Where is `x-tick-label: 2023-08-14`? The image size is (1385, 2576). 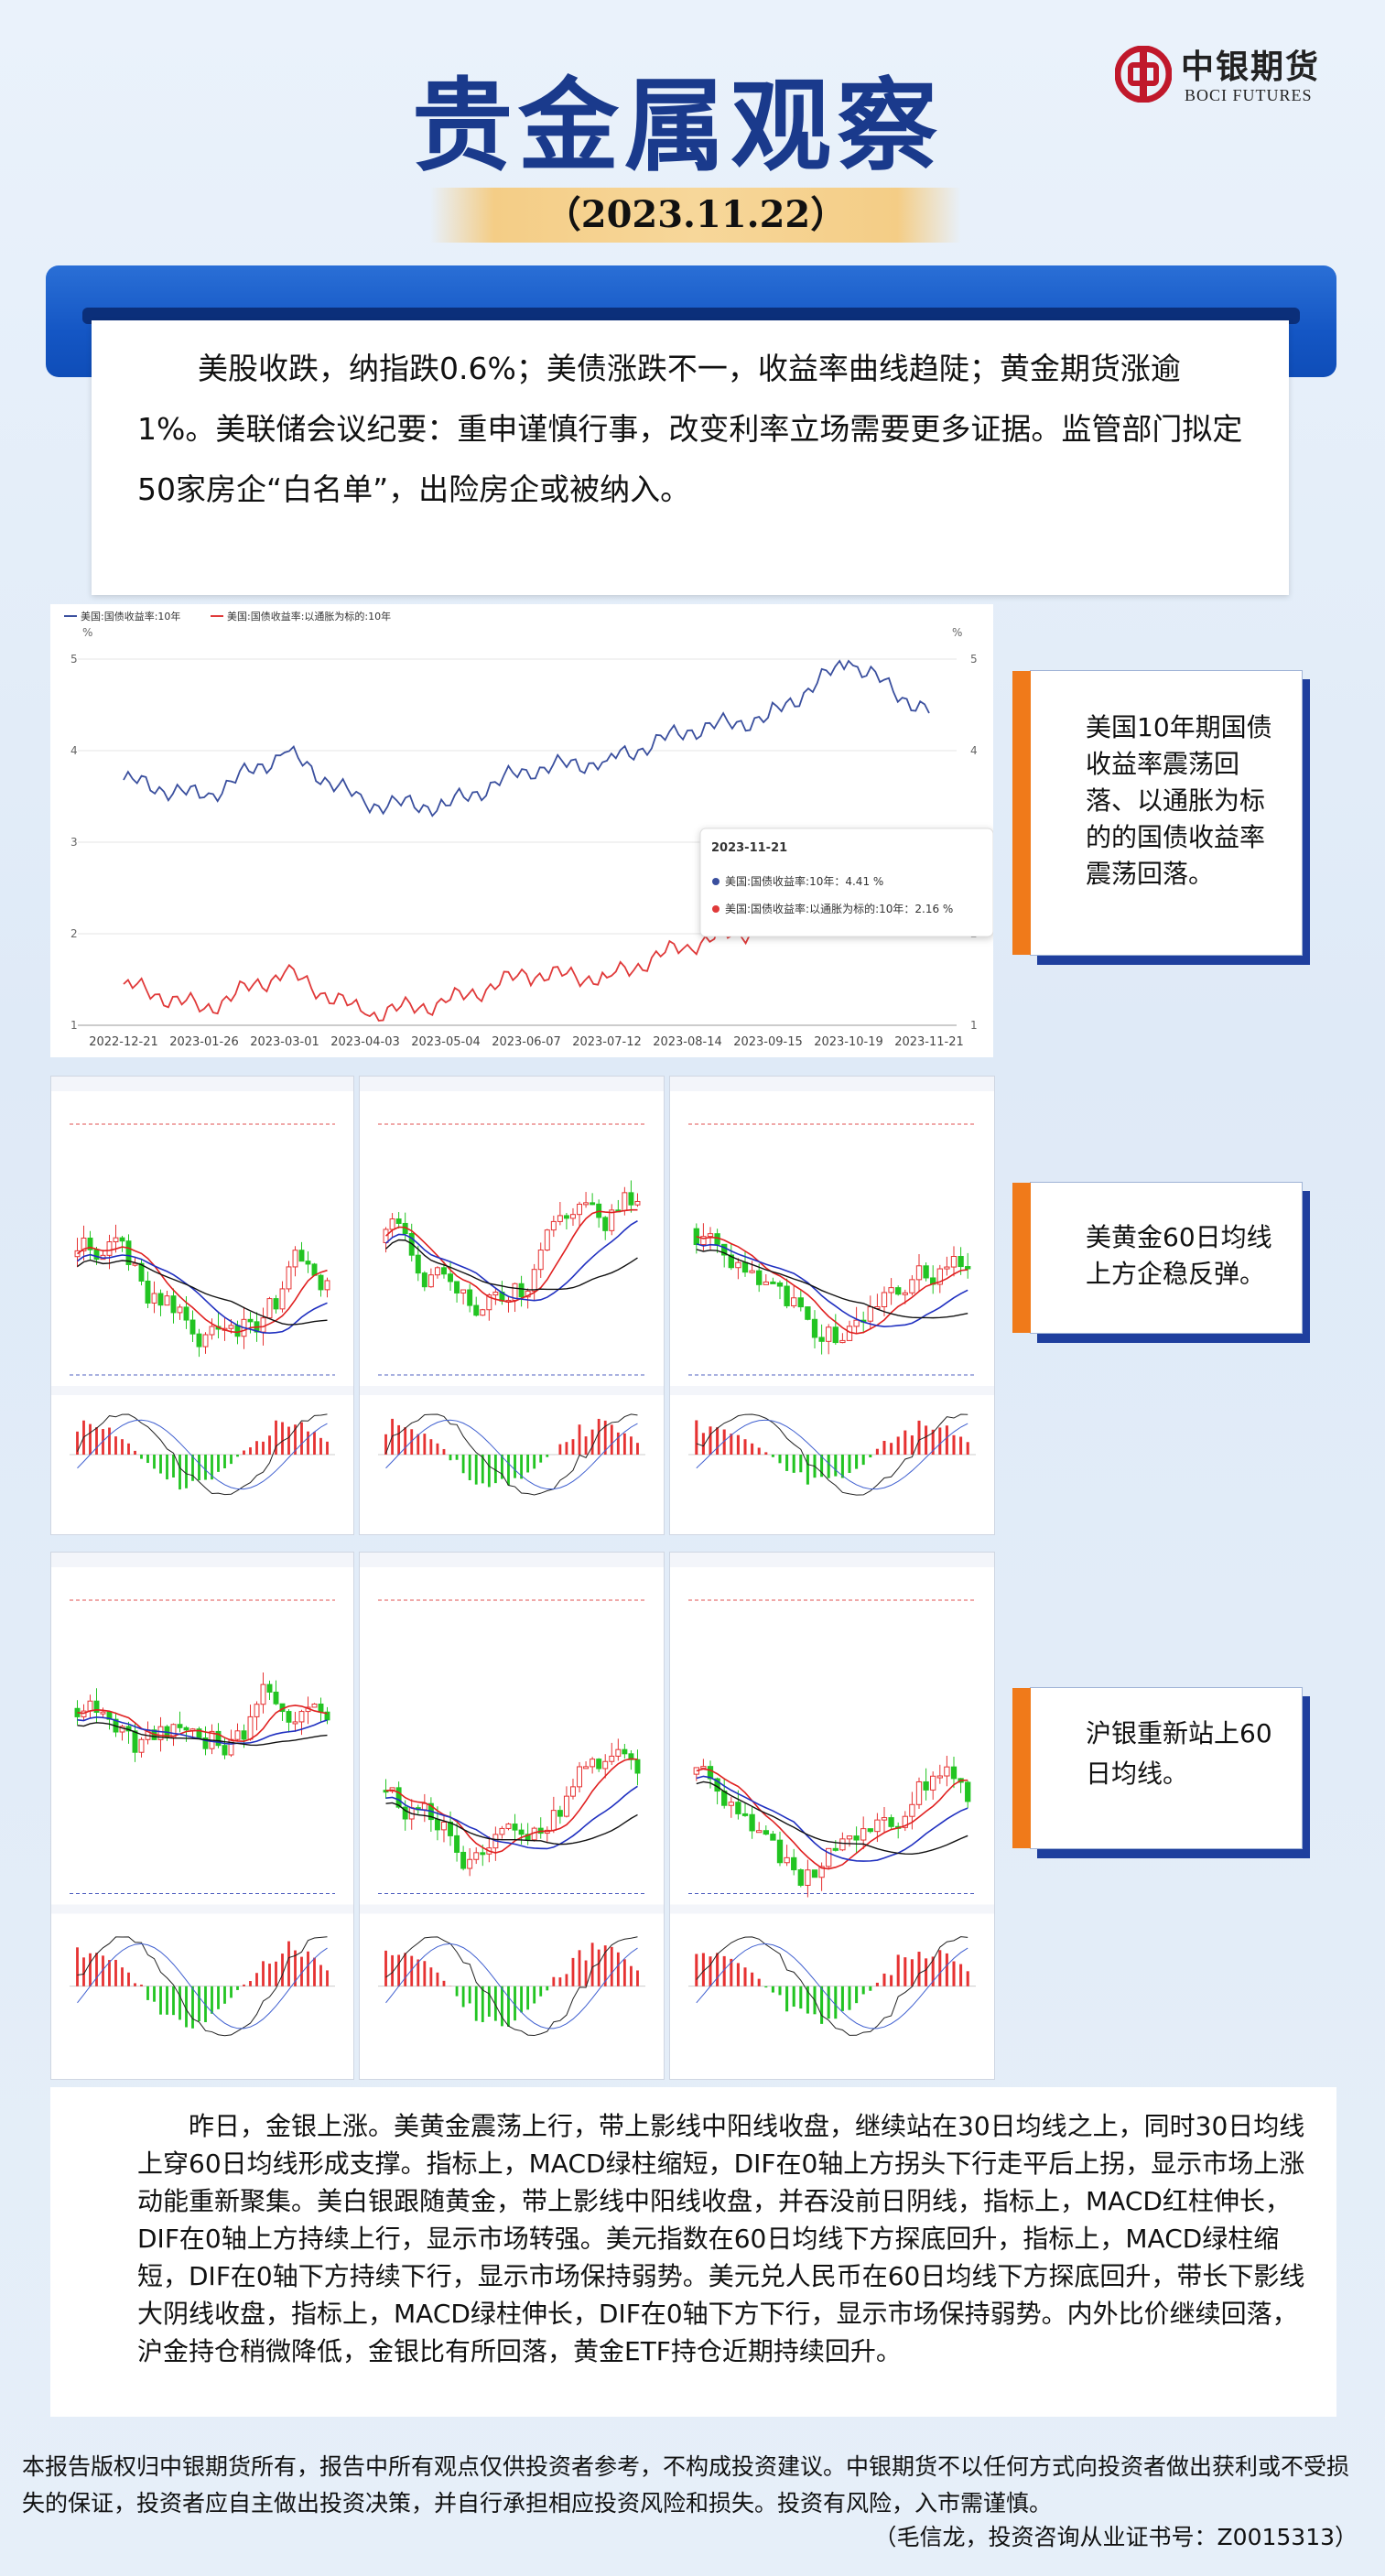
x-tick-label: 2023-08-14 is located at coordinates (687, 1042).